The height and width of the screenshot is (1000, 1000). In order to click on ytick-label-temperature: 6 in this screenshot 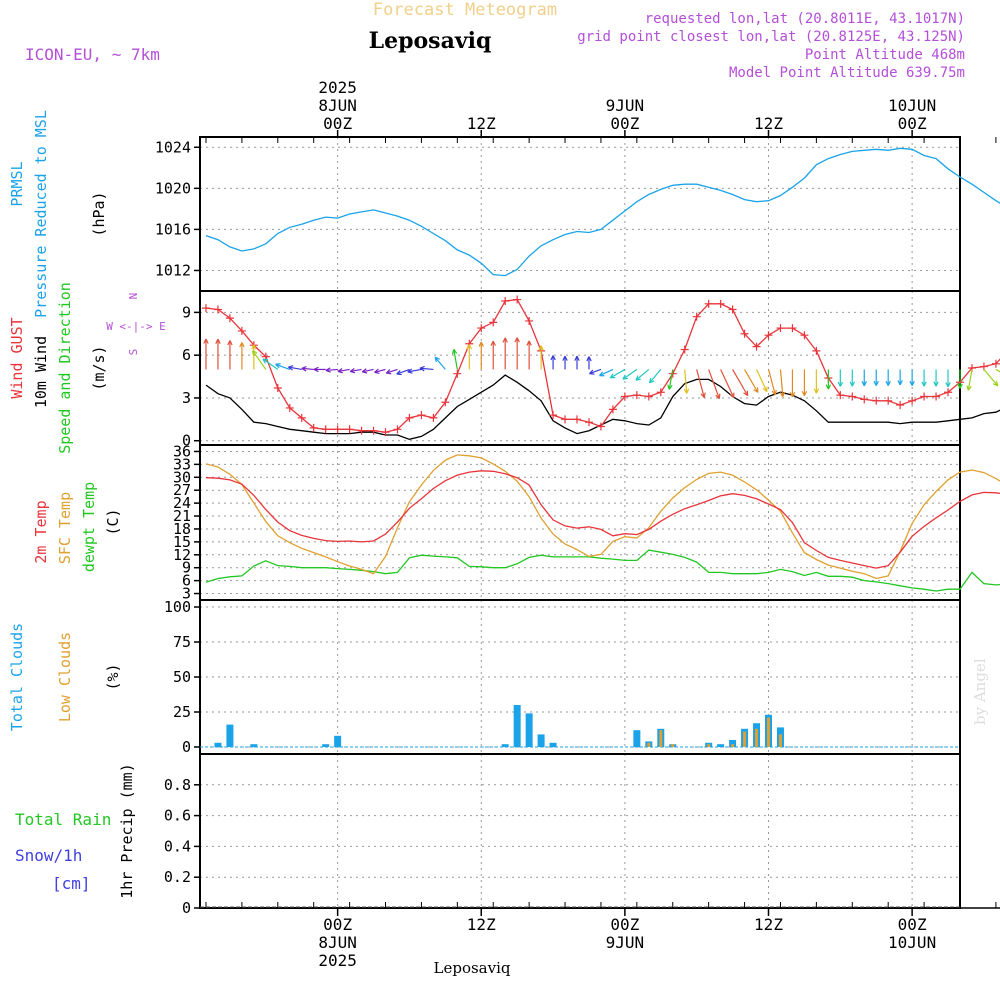, I will do `click(186, 581)`.